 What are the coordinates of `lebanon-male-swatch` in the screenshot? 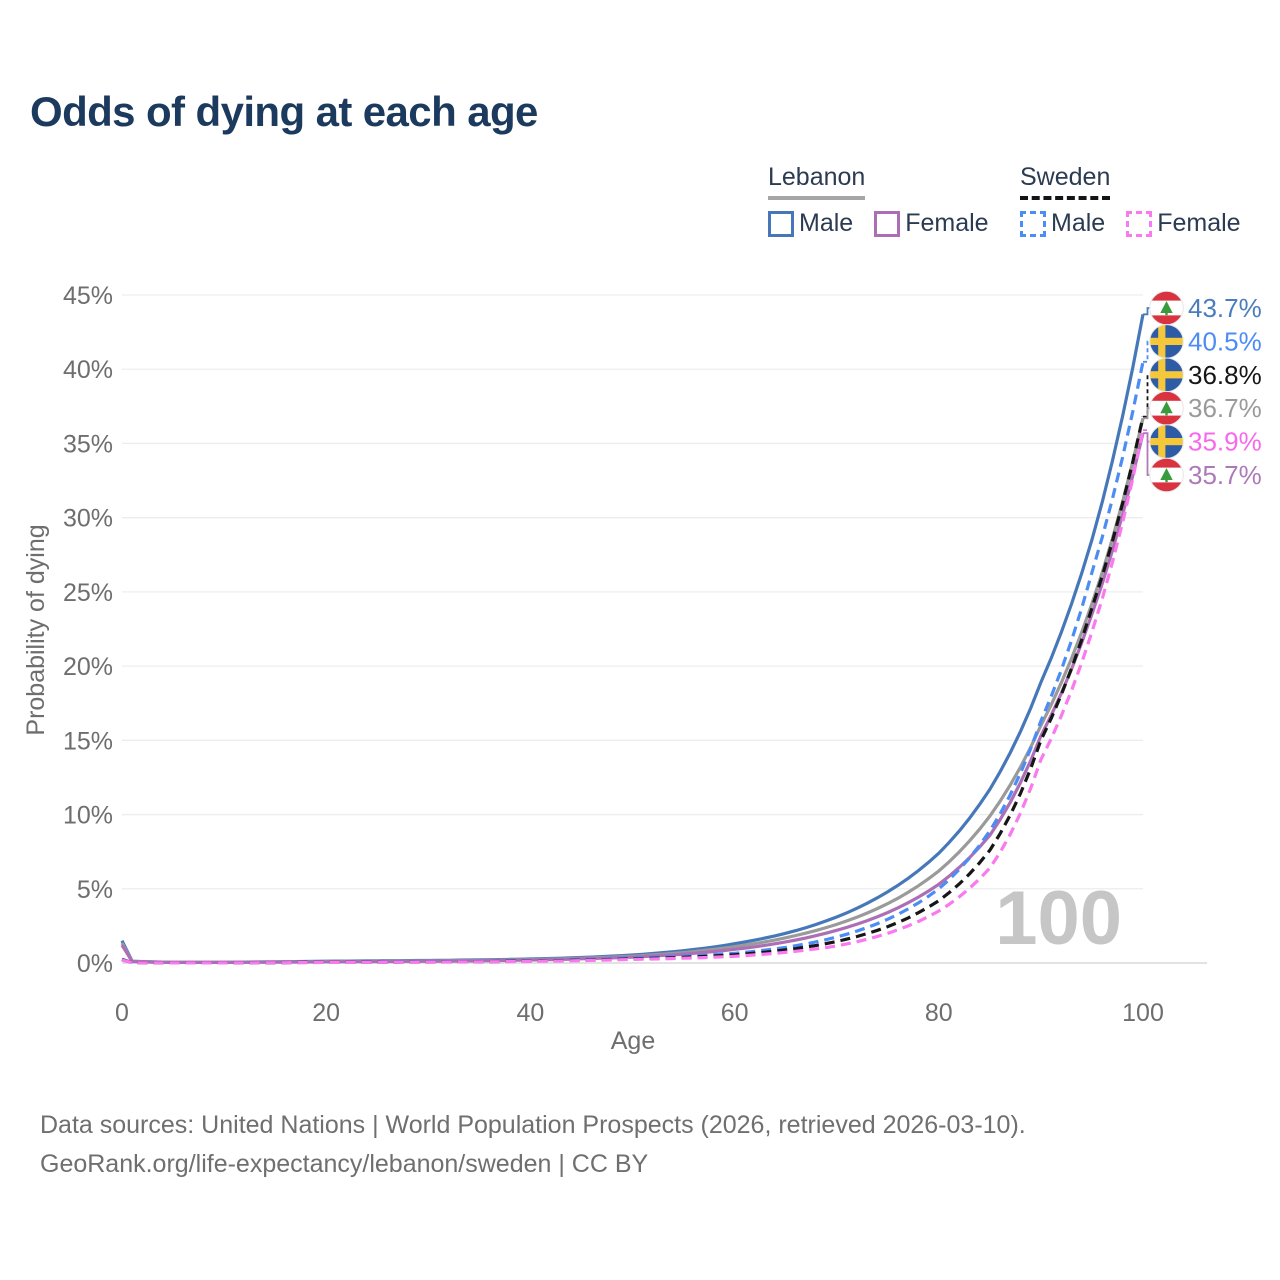 It's located at (781, 223).